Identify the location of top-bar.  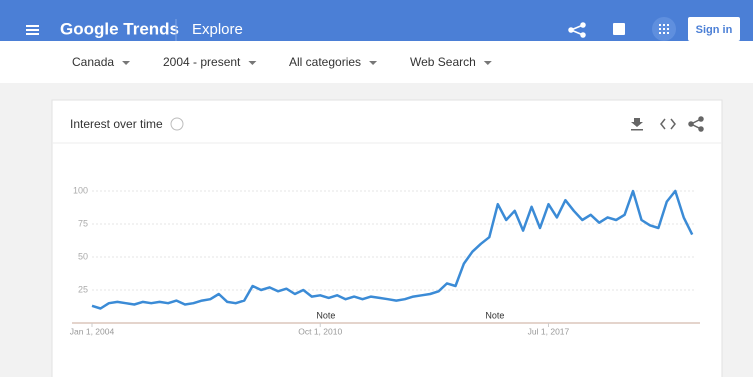
(376, 20).